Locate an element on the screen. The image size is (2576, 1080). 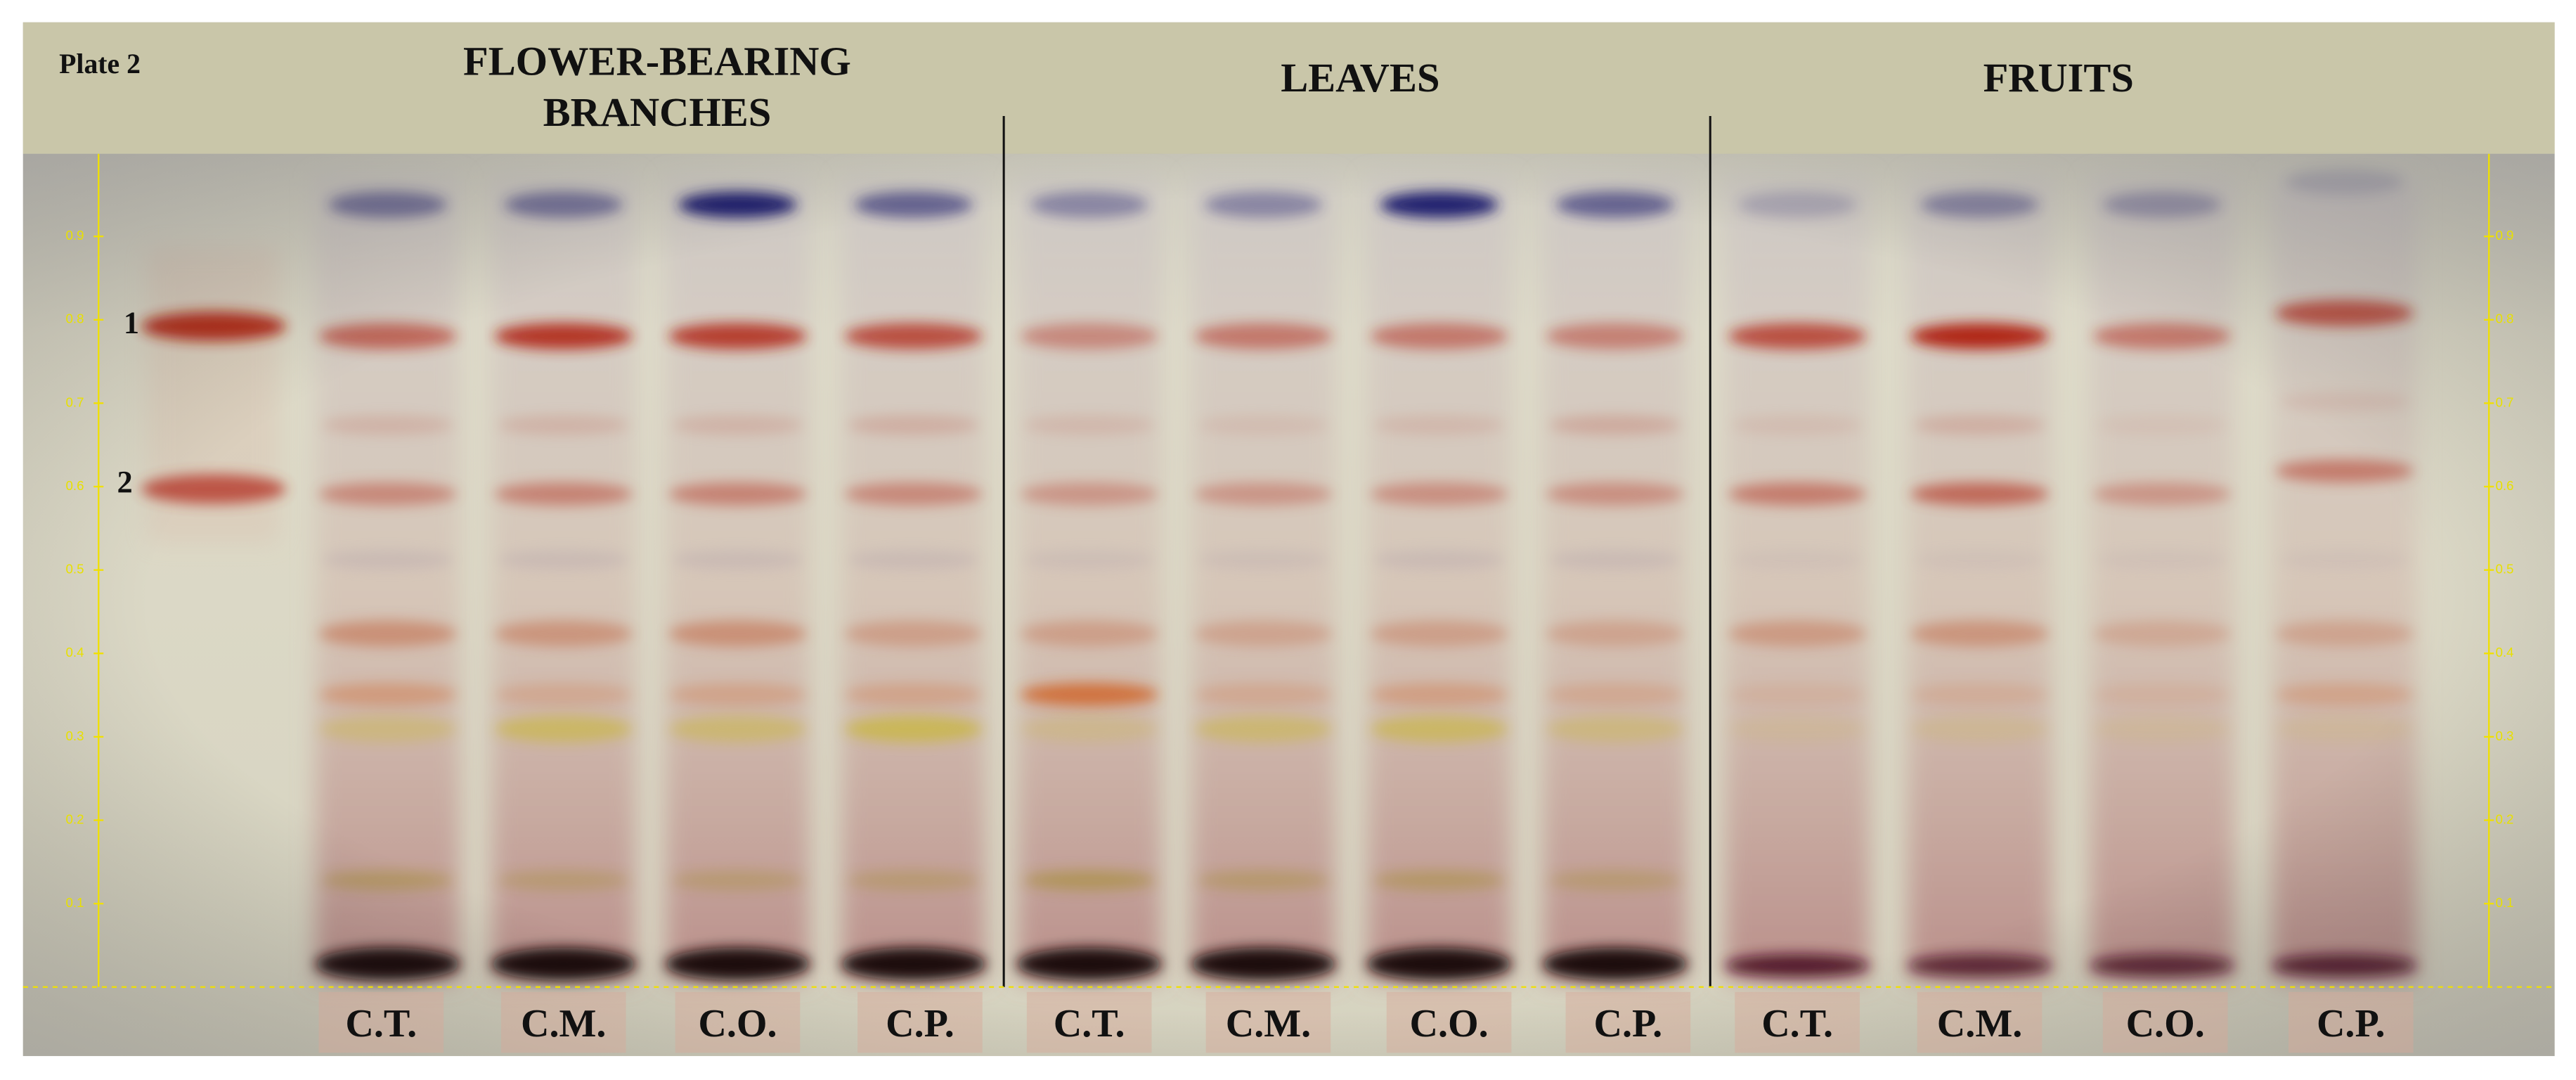
group-title: BRANCHES is located at coordinates (657, 112).